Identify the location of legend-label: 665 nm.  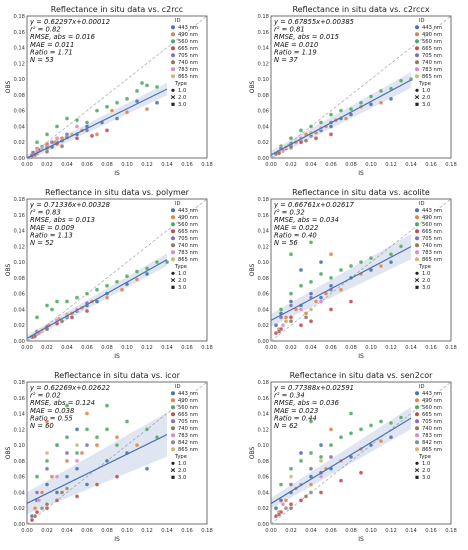
(432, 232).